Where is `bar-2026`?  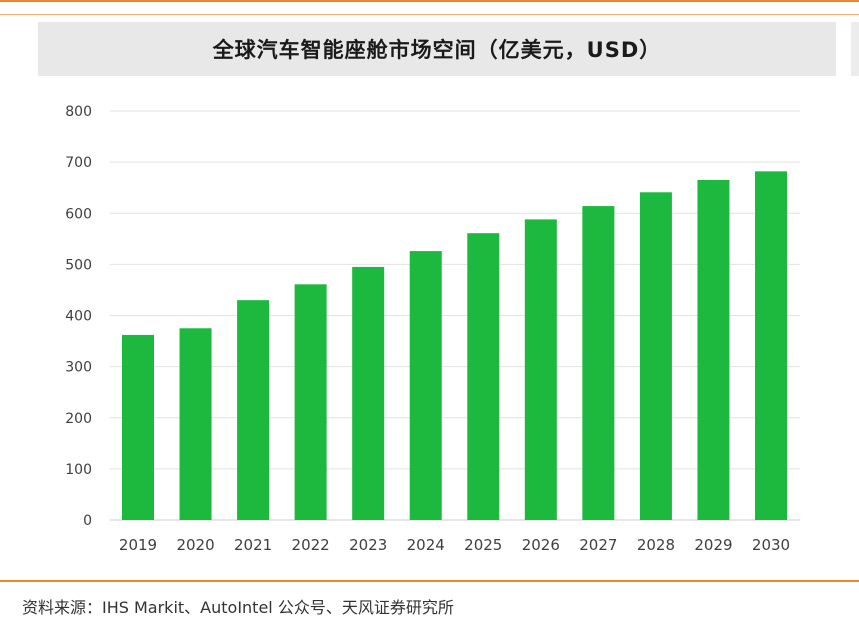 bar-2026 is located at coordinates (540, 369).